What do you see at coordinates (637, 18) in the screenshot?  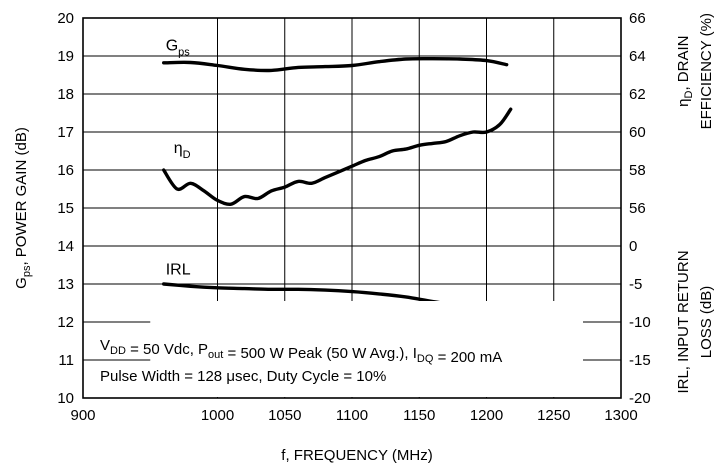 I see `y-right-efficiency-tick-label: 66` at bounding box center [637, 18].